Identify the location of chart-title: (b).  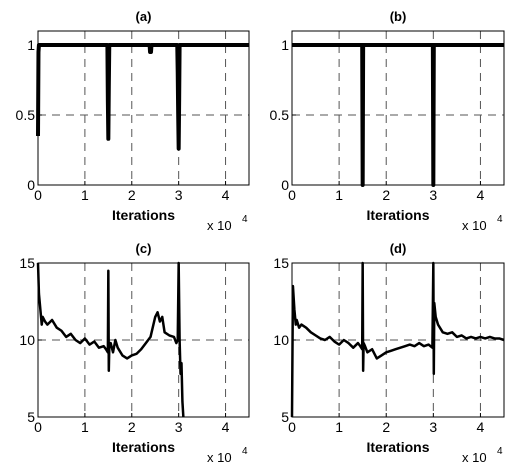
(398, 16).